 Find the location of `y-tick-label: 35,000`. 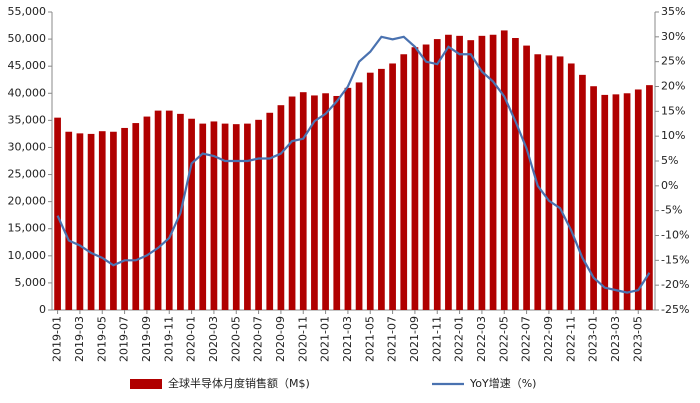

y-tick-label: 35,000 is located at coordinates (27, 119).